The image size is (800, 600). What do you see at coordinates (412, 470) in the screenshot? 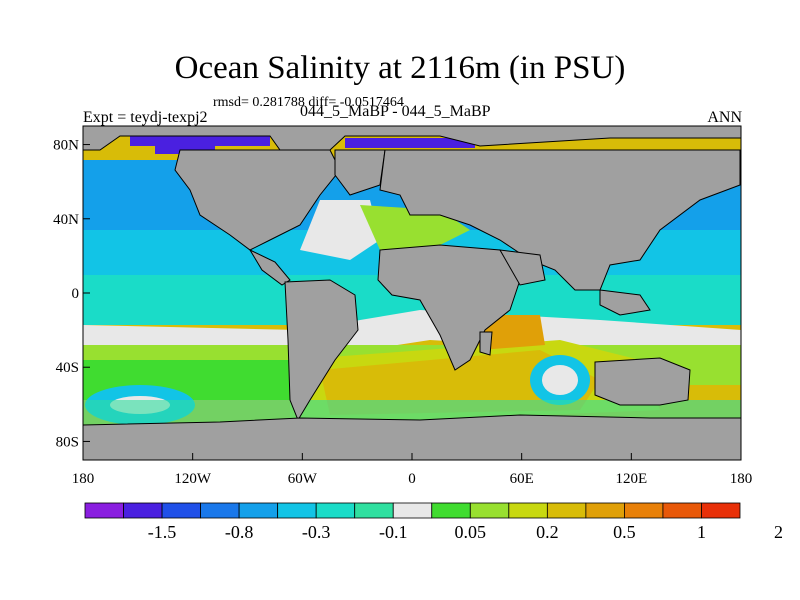
I see `longitude-ticks: 180 120W 60W 0 60E 120E 180` at bounding box center [412, 470].